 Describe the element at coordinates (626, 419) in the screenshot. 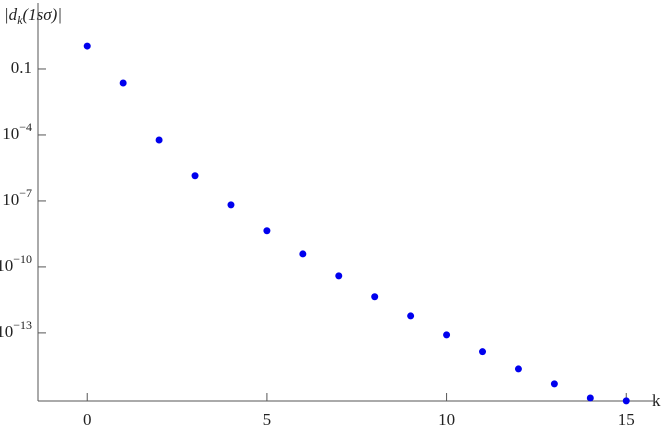

I see `x-tick-label: 15` at that location.